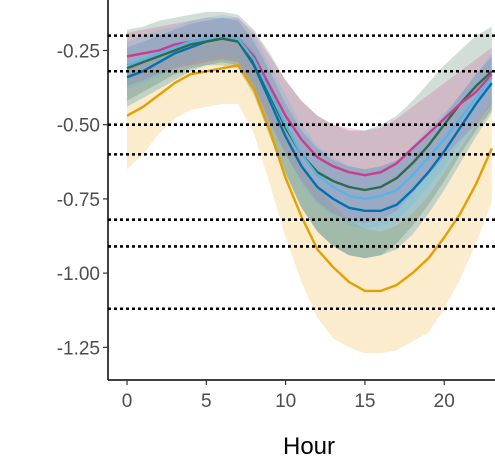 The image size is (495, 467). I want to click on x-axis-title: Hour, so click(309, 446).